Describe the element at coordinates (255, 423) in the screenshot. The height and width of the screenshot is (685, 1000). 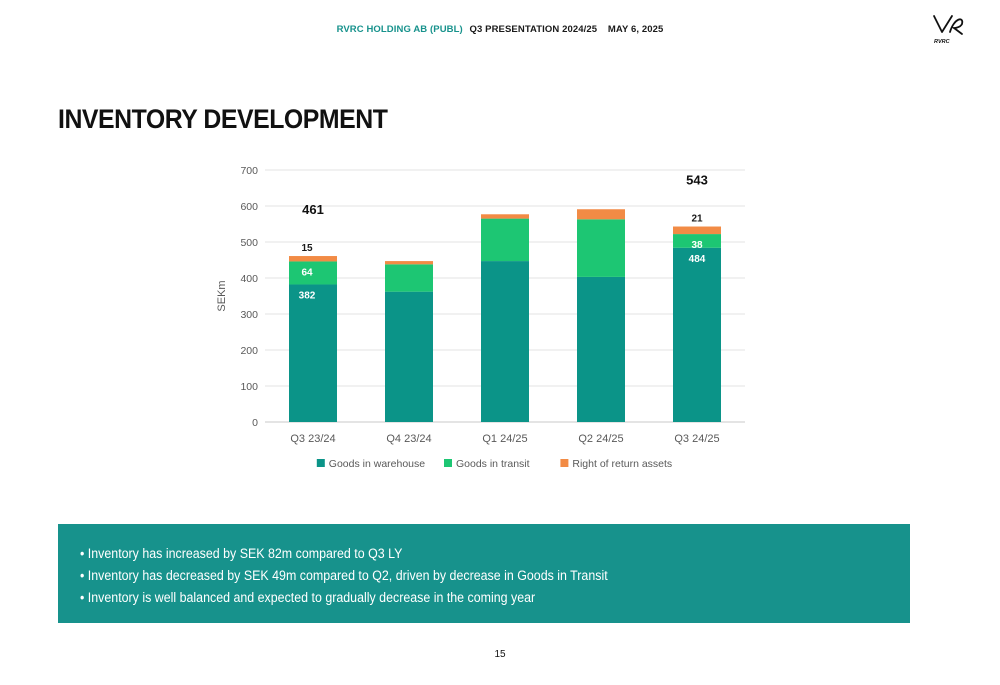
I see `y-tick-label: 0` at that location.